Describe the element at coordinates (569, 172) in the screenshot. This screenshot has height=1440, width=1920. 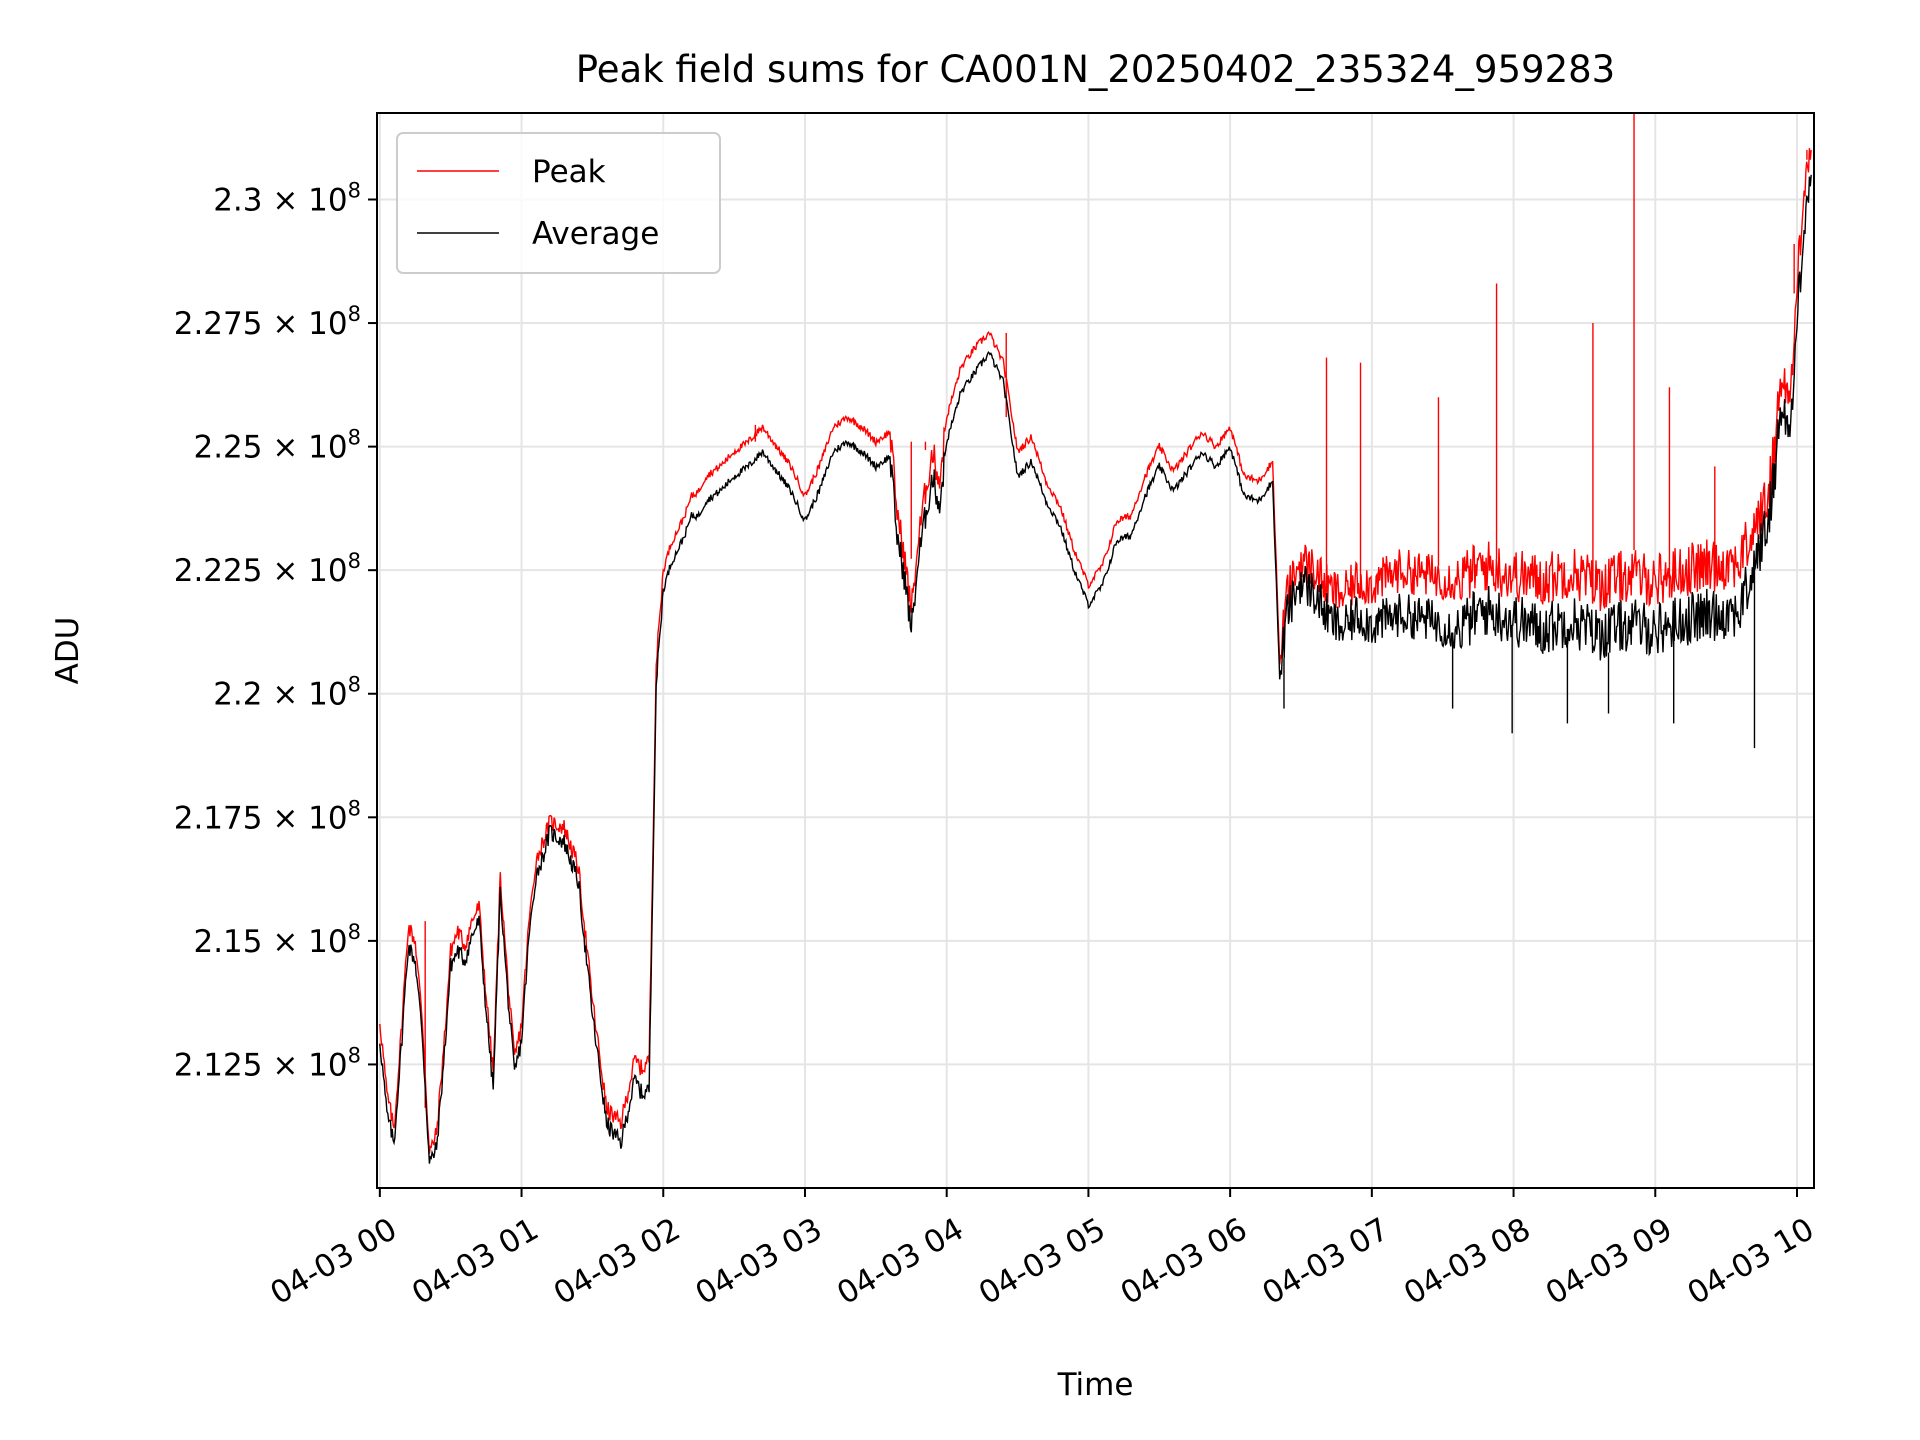
I see `legend-label-peak: Peak` at that location.